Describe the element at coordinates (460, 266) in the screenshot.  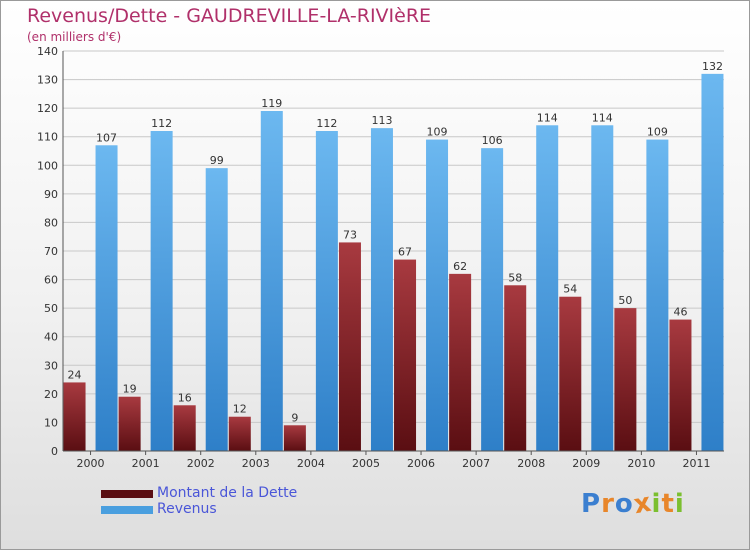
I see `data-label-dette-2007: 62` at that location.